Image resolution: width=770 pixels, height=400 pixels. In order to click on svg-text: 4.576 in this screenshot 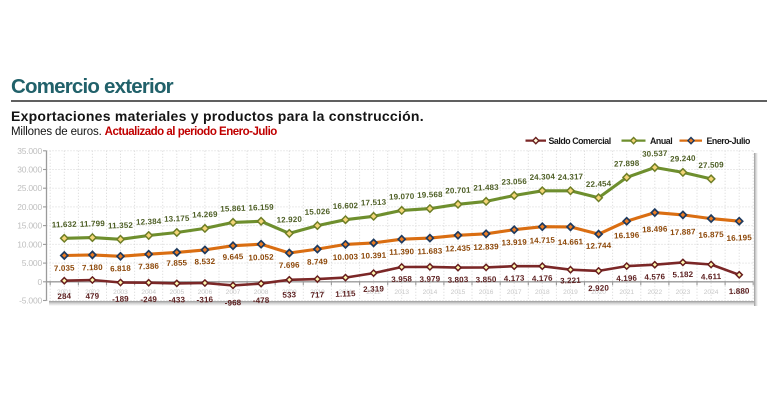, I will do `click(654, 277)`.